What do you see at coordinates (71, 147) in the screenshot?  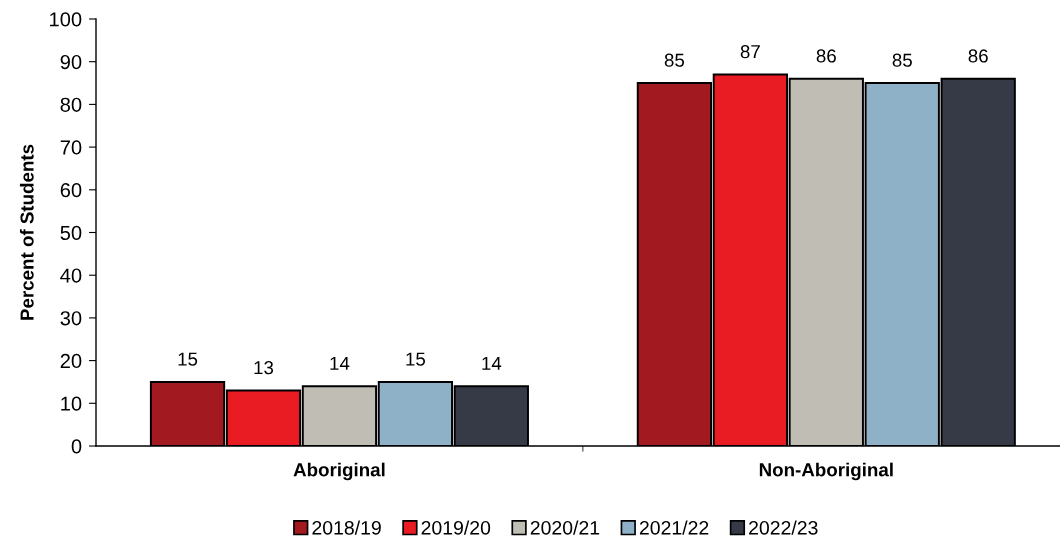 I see `y-tick-label: 70` at bounding box center [71, 147].